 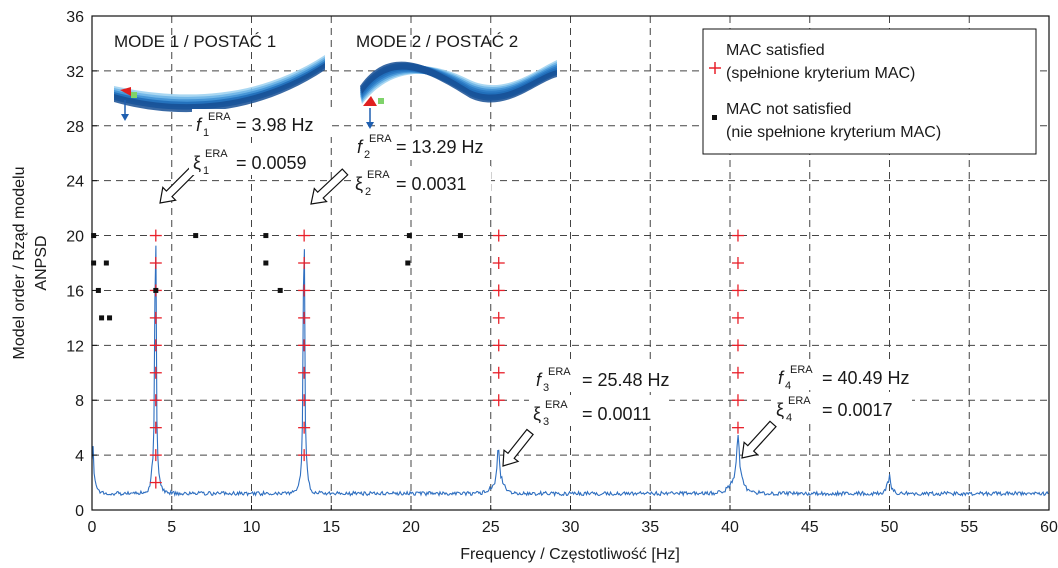 What do you see at coordinates (799, 401) in the screenshot?
I see `mode-4-xi-superscript: ERA` at bounding box center [799, 401].